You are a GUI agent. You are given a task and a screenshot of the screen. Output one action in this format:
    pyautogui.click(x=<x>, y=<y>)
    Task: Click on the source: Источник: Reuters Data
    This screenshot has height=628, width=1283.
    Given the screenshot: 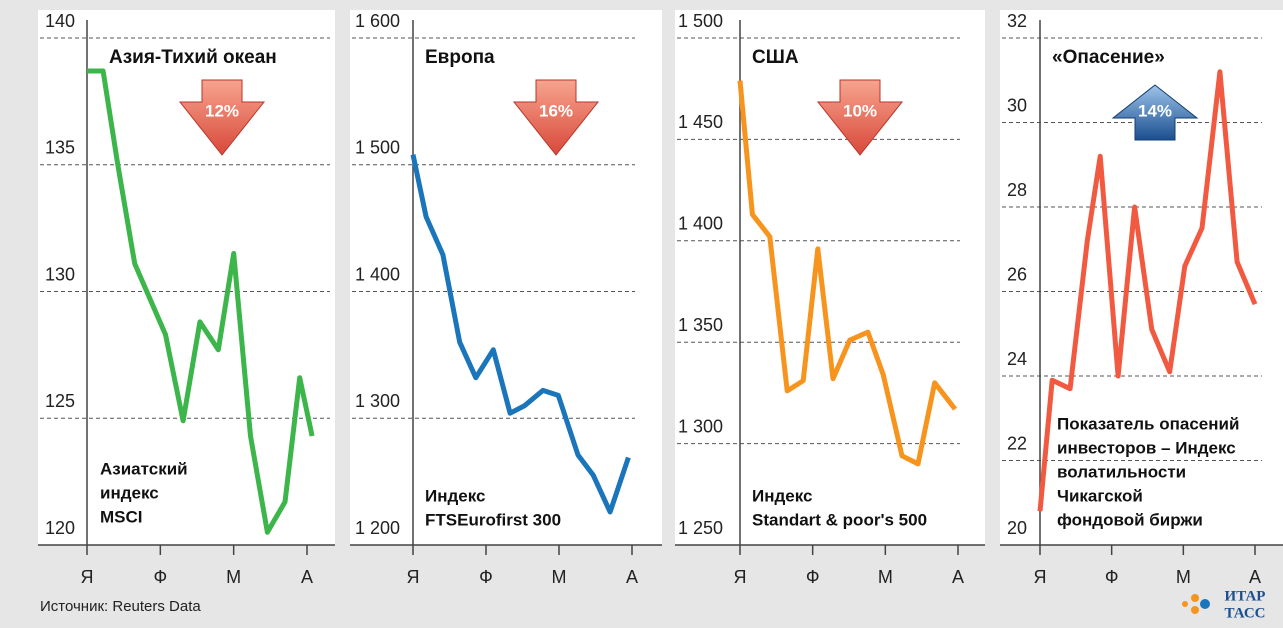 What is the action you would take?
    pyautogui.click(x=120, y=606)
    